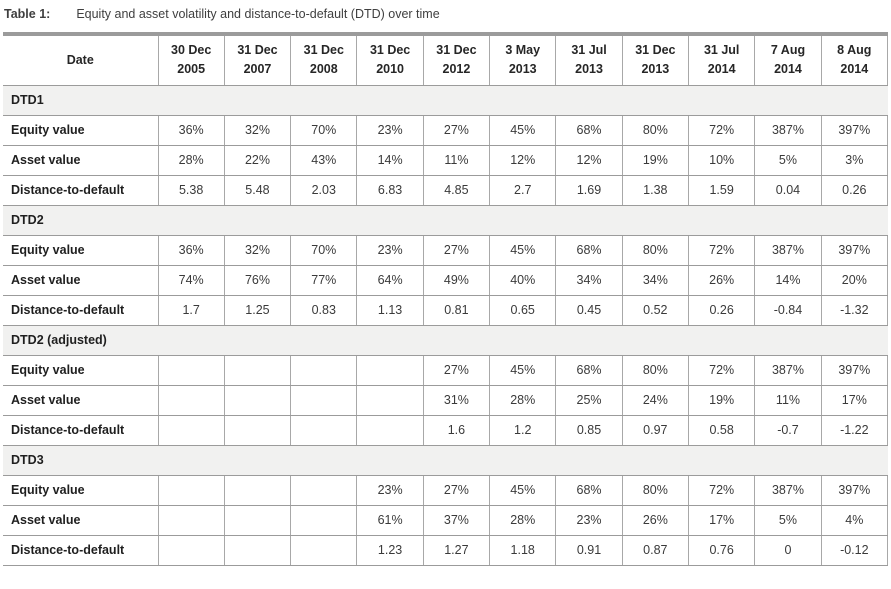  What do you see at coordinates (655, 550) in the screenshot?
I see `value-cell: 0.87` at bounding box center [655, 550].